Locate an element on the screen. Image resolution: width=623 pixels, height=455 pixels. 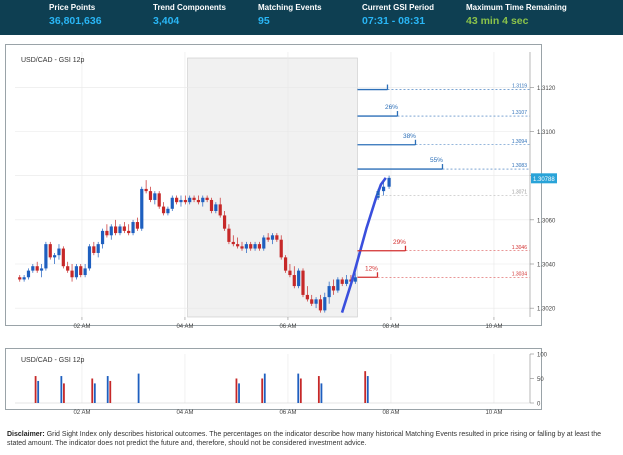
y-tick-label: 50 is located at coordinates (540, 380).